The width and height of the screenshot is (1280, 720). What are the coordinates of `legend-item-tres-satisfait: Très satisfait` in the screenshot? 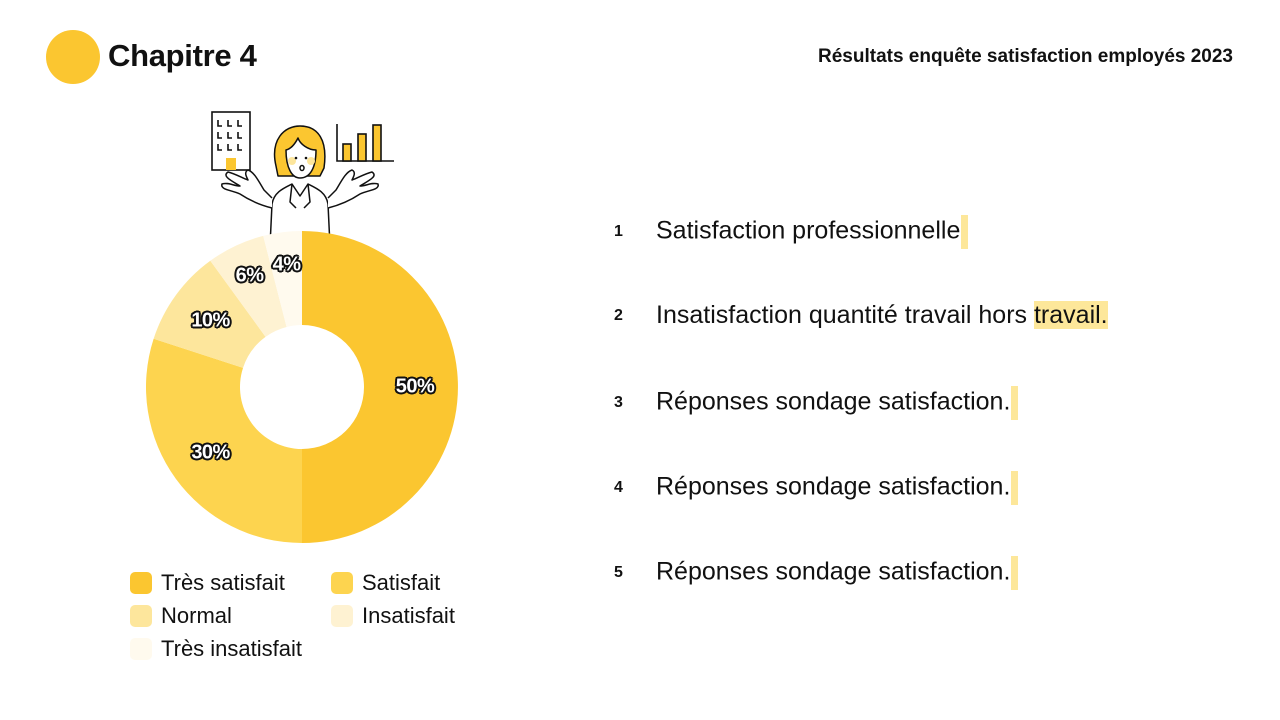 It's located at (207, 583).